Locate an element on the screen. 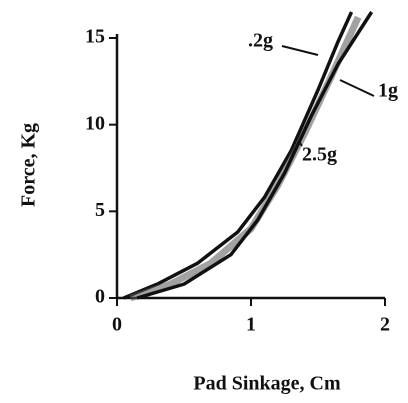  y-tick-label: 0 is located at coordinates (100, 297).